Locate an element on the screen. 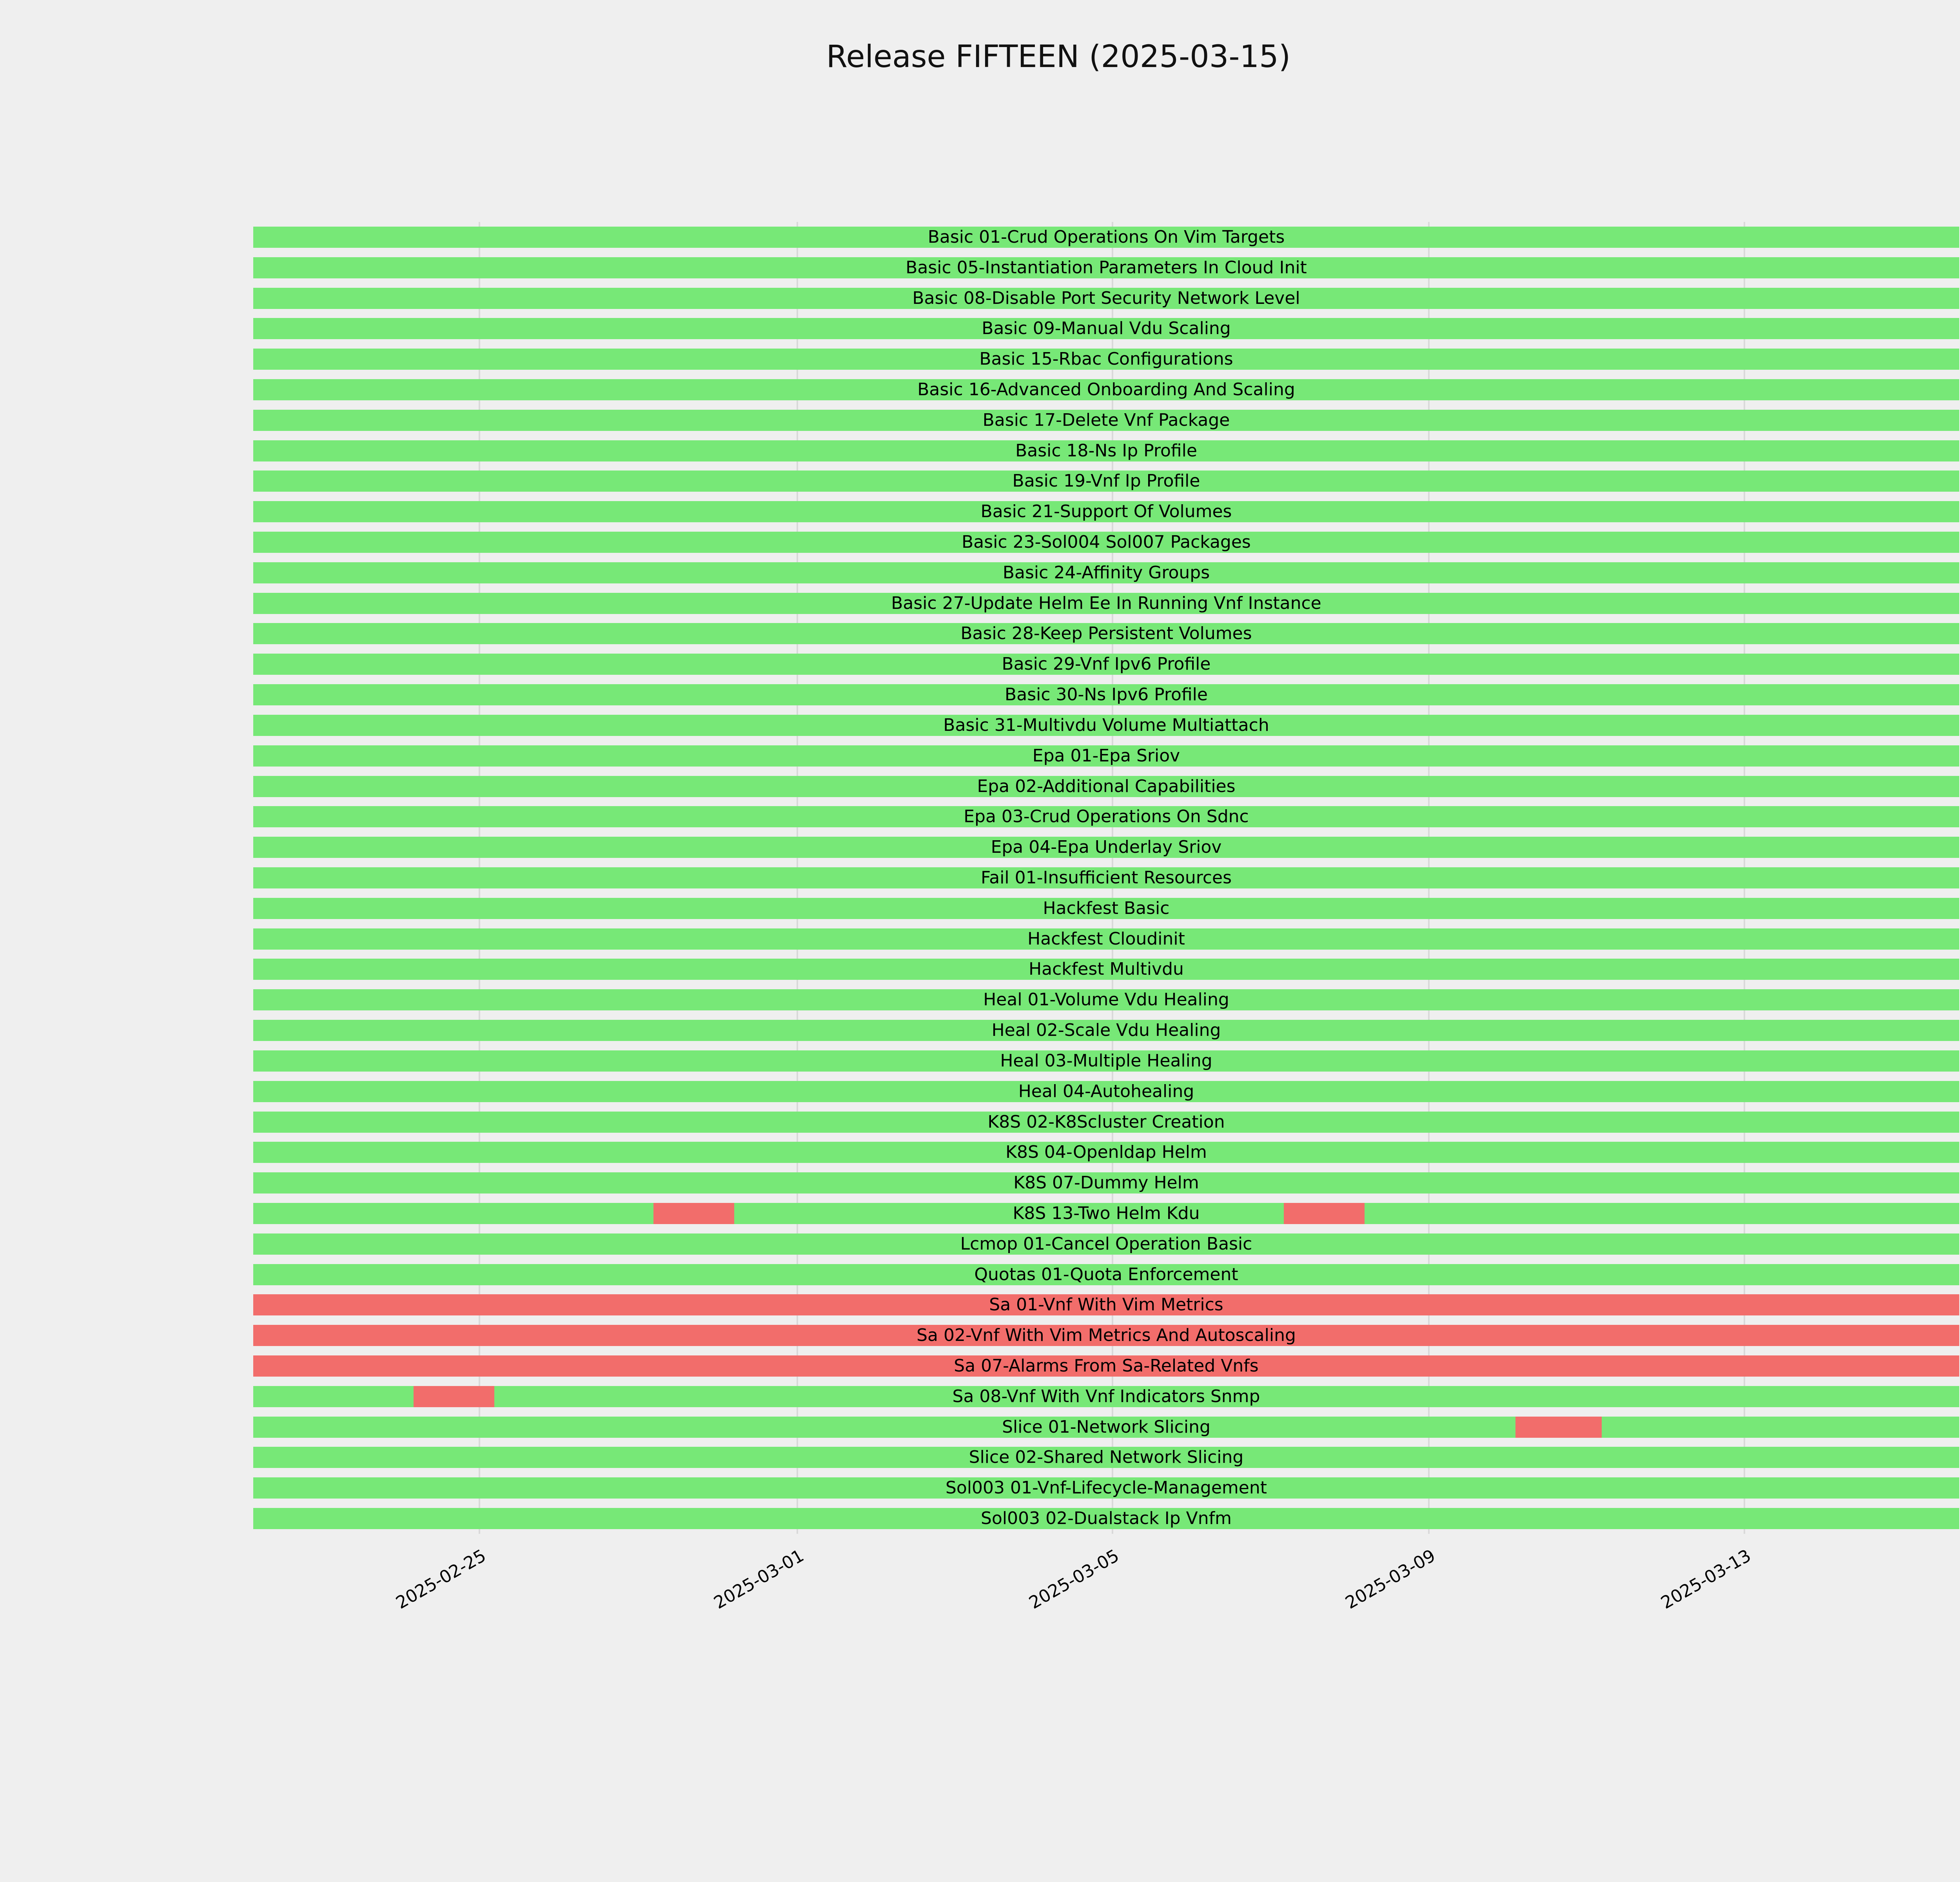 The height and width of the screenshot is (1882, 1960). task-label: Heal 04-Autohealing is located at coordinates (1106, 1091).